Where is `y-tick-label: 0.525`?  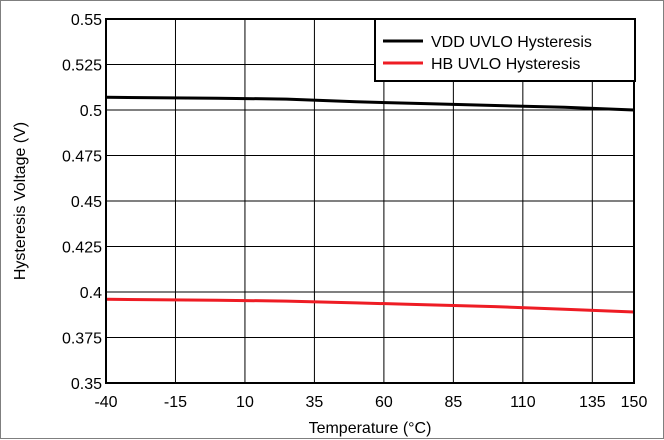
y-tick-label: 0.525 is located at coordinates (82, 66).